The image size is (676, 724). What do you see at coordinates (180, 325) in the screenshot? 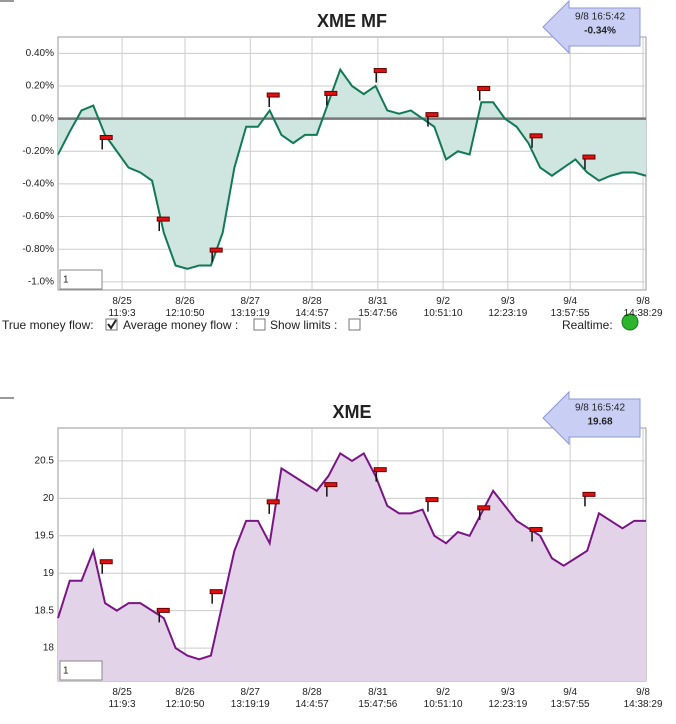
I see `control-label: Average money flow :` at bounding box center [180, 325].